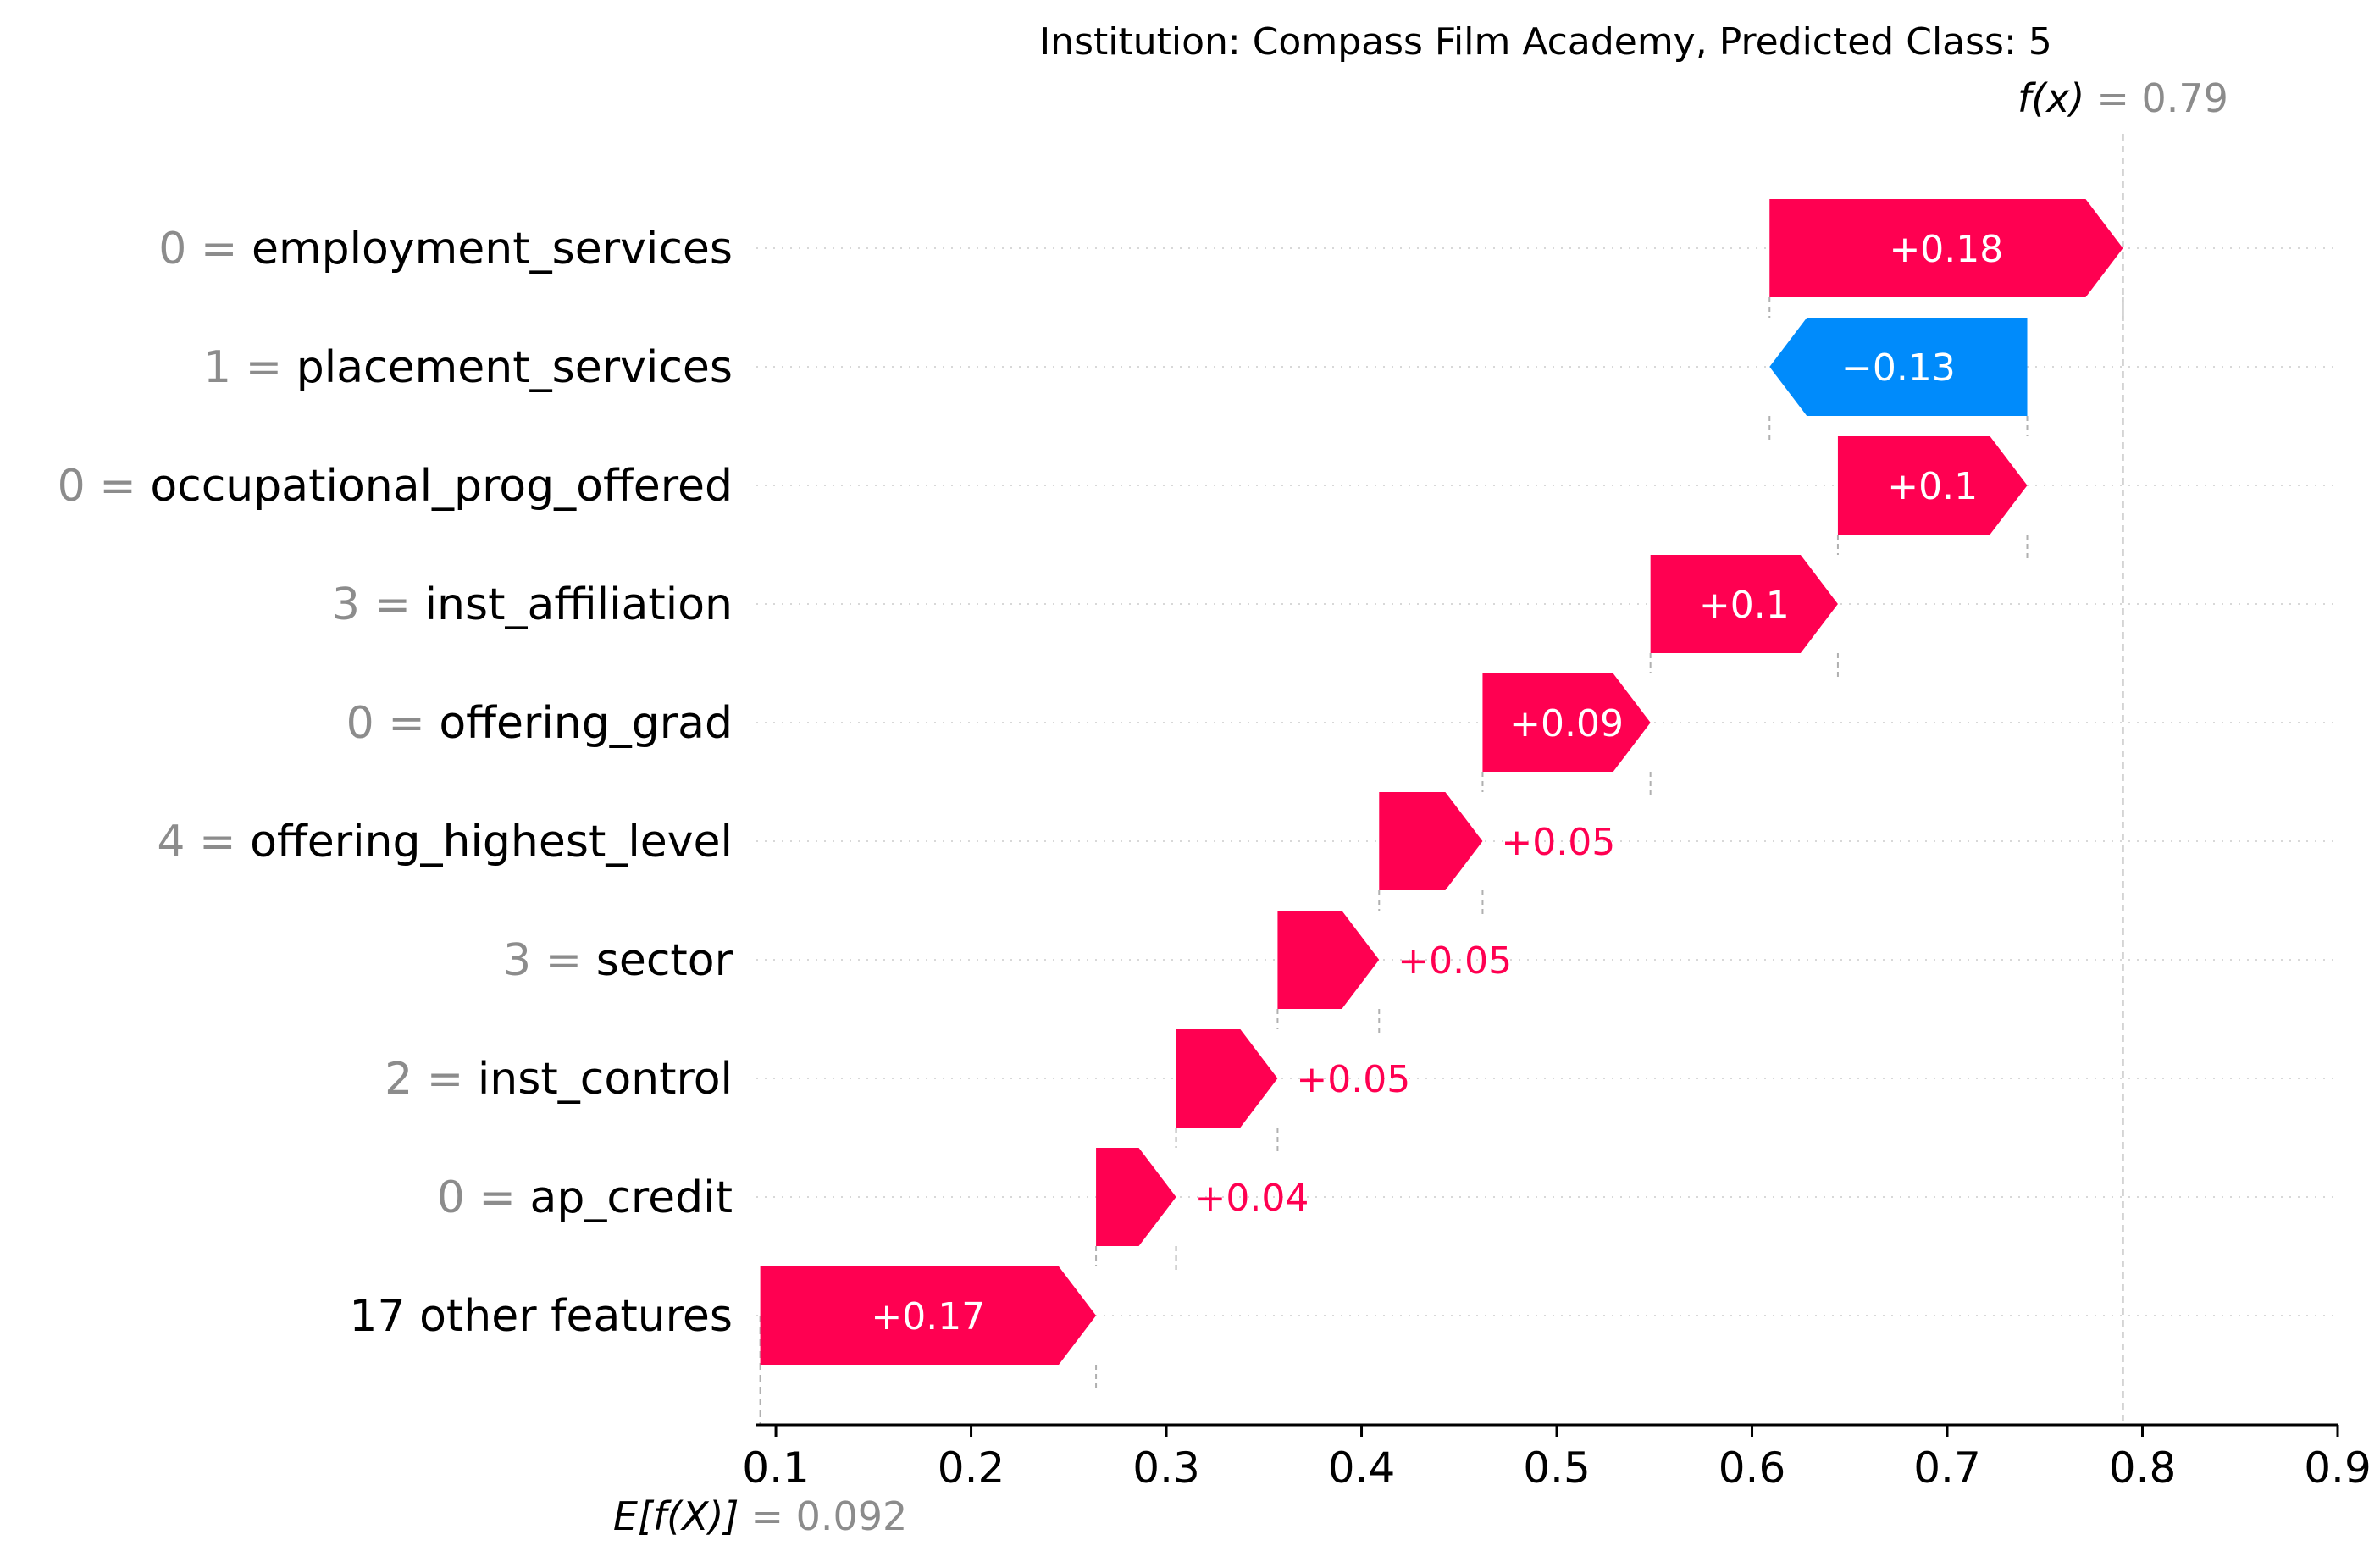  I want to click on feature-label: 4 = offering_highest_level, so click(445, 842).